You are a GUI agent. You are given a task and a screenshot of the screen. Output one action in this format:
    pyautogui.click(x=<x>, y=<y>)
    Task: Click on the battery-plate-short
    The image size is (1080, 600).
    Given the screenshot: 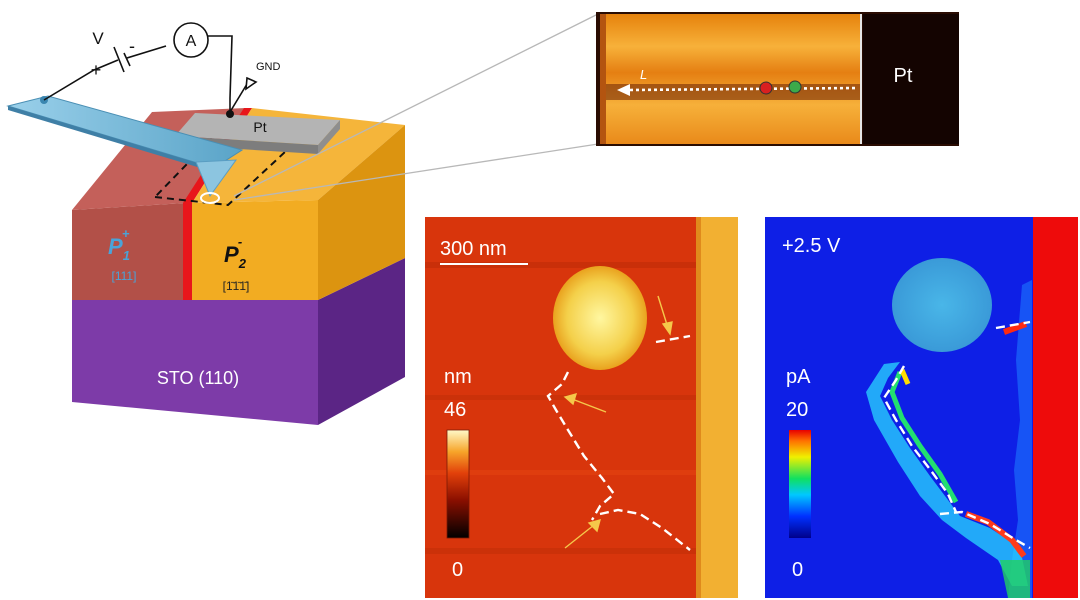 What is the action you would take?
    pyautogui.click(x=127, y=59)
    